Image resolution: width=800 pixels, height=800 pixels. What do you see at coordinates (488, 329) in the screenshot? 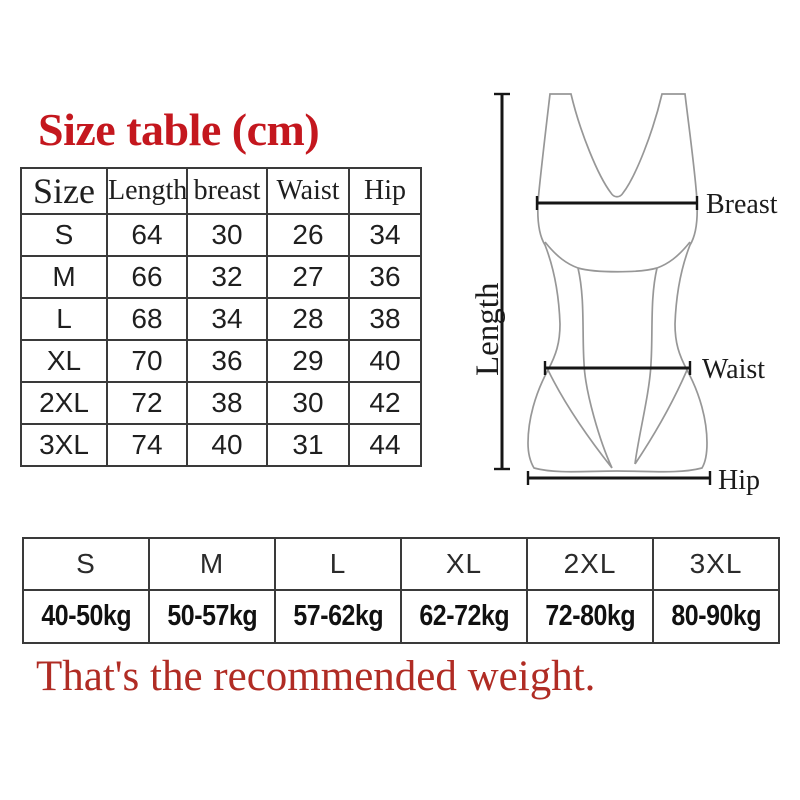
I see `length-label: Length` at bounding box center [488, 329].